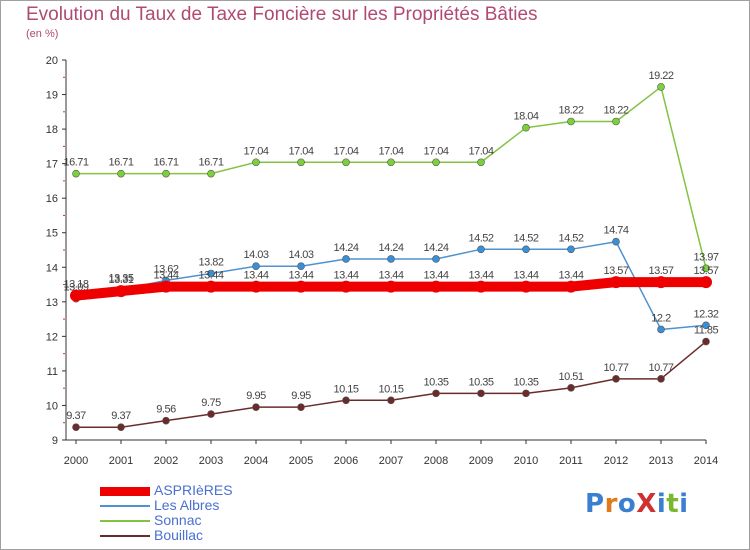 This screenshot has width=750, height=550. What do you see at coordinates (52, 130) in the screenshot?
I see `y-tick-label: 18` at bounding box center [52, 130].